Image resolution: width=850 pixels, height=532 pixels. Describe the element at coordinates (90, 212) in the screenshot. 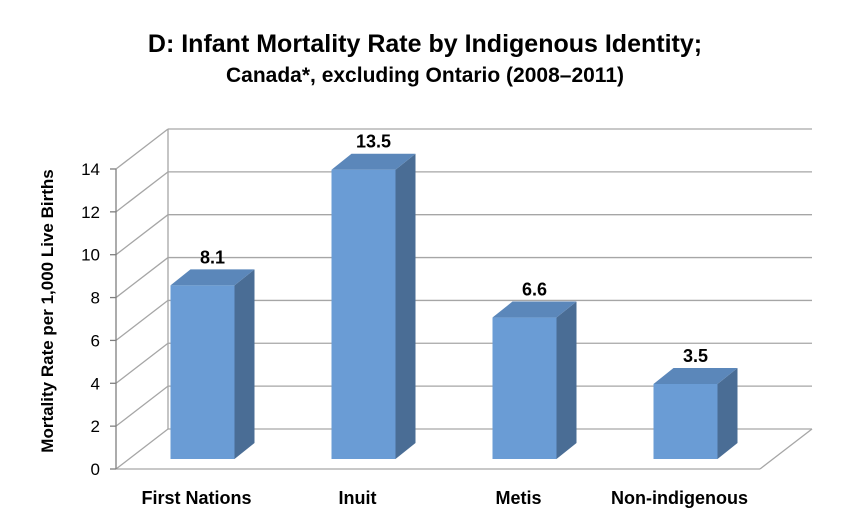

I see `y-tick-label: 12` at that location.